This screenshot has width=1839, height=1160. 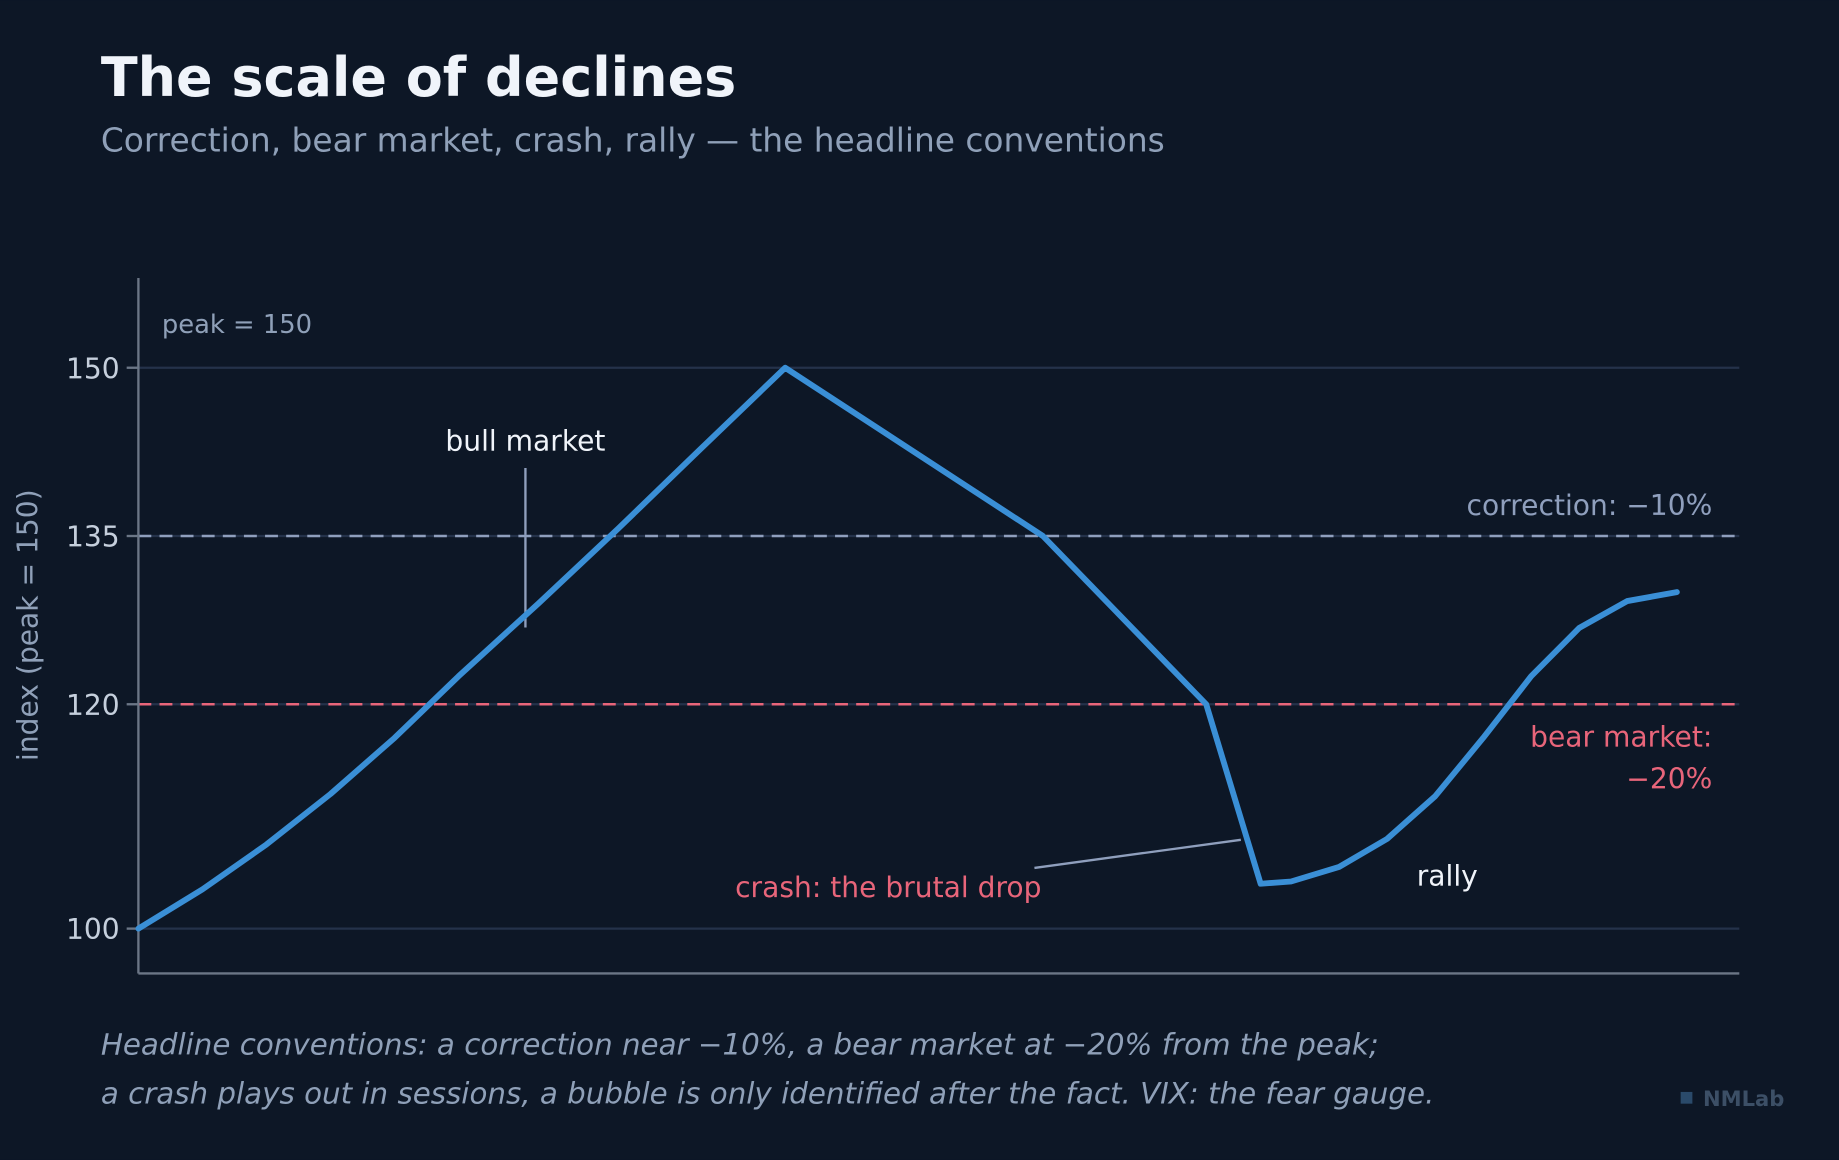 I want to click on watermark-icon, so click(x=1686, y=1097).